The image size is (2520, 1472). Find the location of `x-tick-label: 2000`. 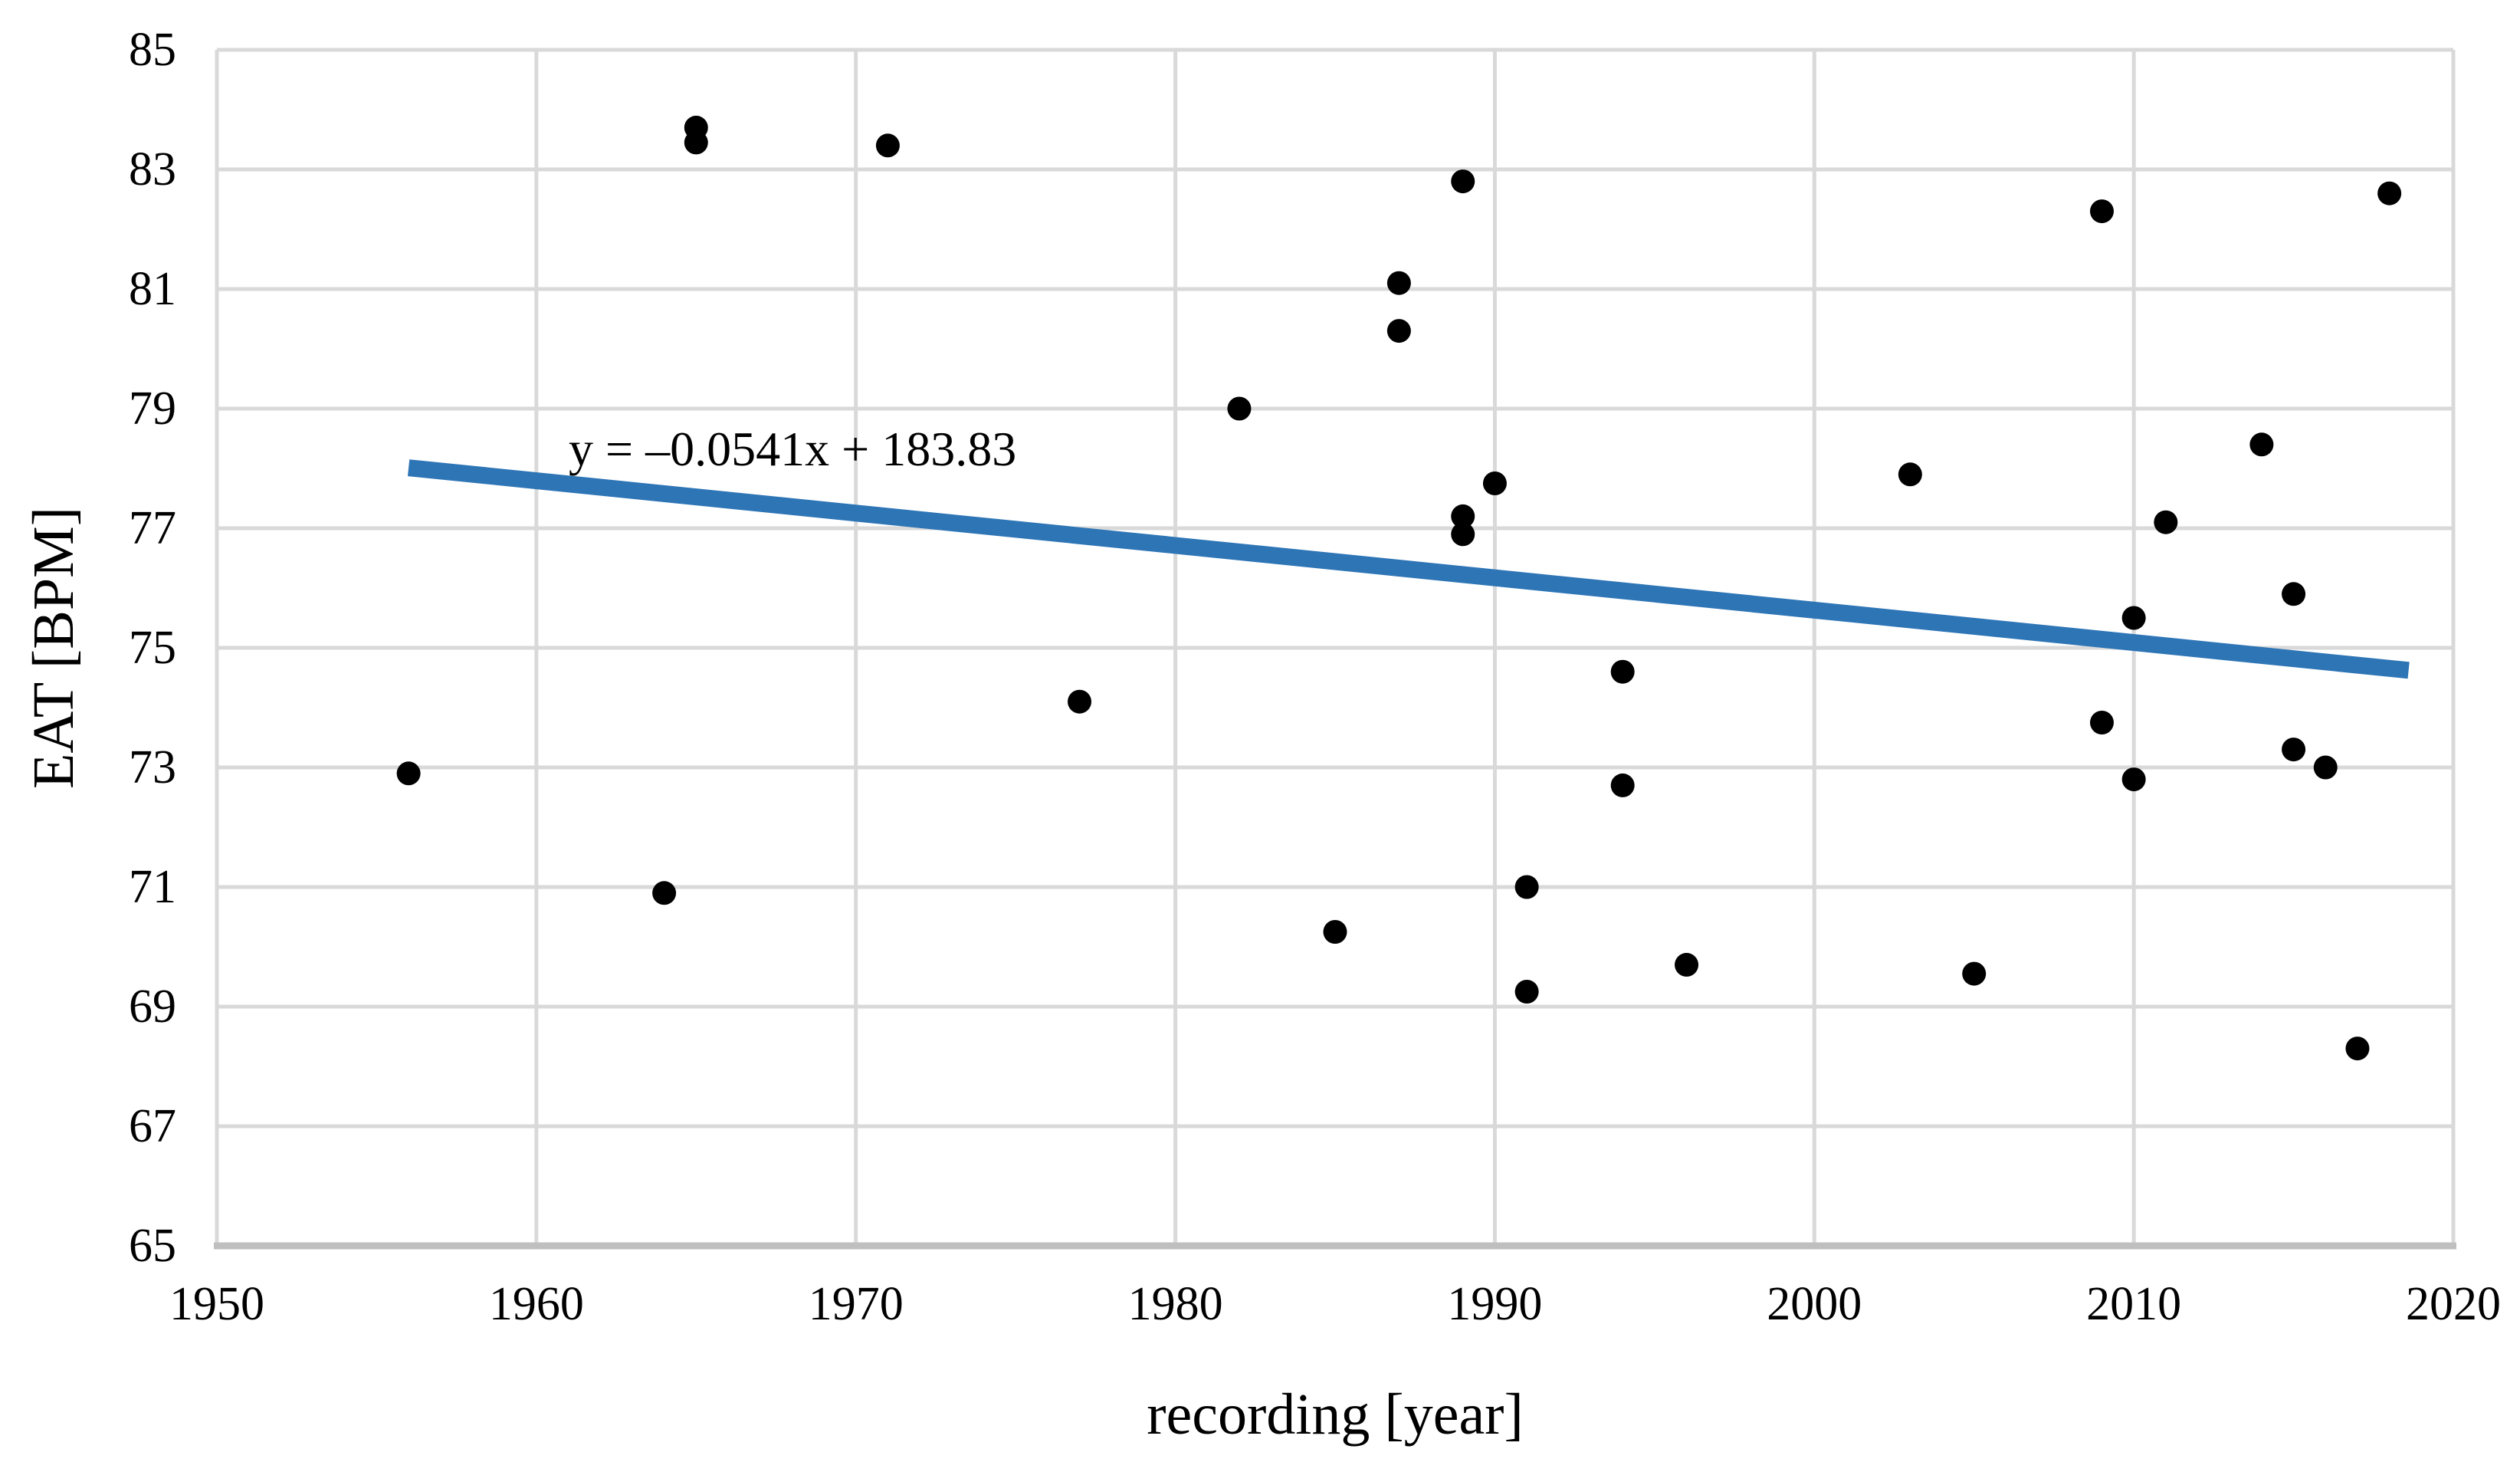

x-tick-label: 2000 is located at coordinates (1814, 1304).